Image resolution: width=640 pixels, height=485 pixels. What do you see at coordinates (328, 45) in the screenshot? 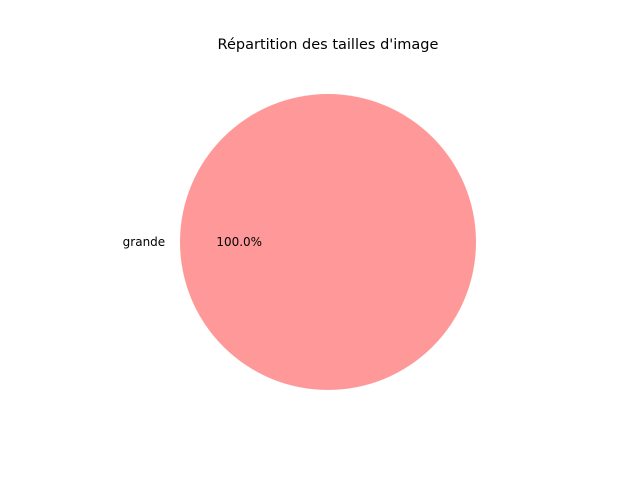
I see `chart-title: Répartition des tailles d'image` at bounding box center [328, 45].